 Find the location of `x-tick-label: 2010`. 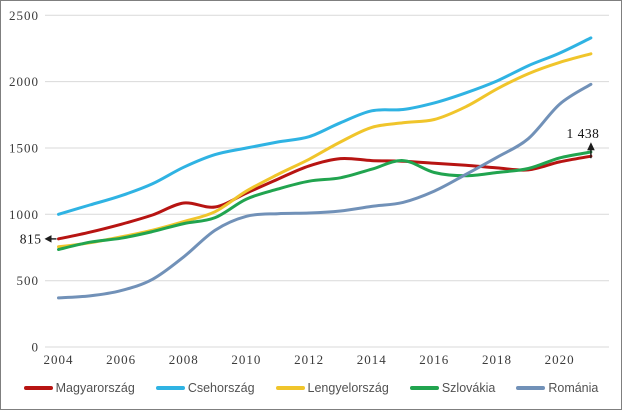

x-tick-label: 2010 is located at coordinates (246, 359).